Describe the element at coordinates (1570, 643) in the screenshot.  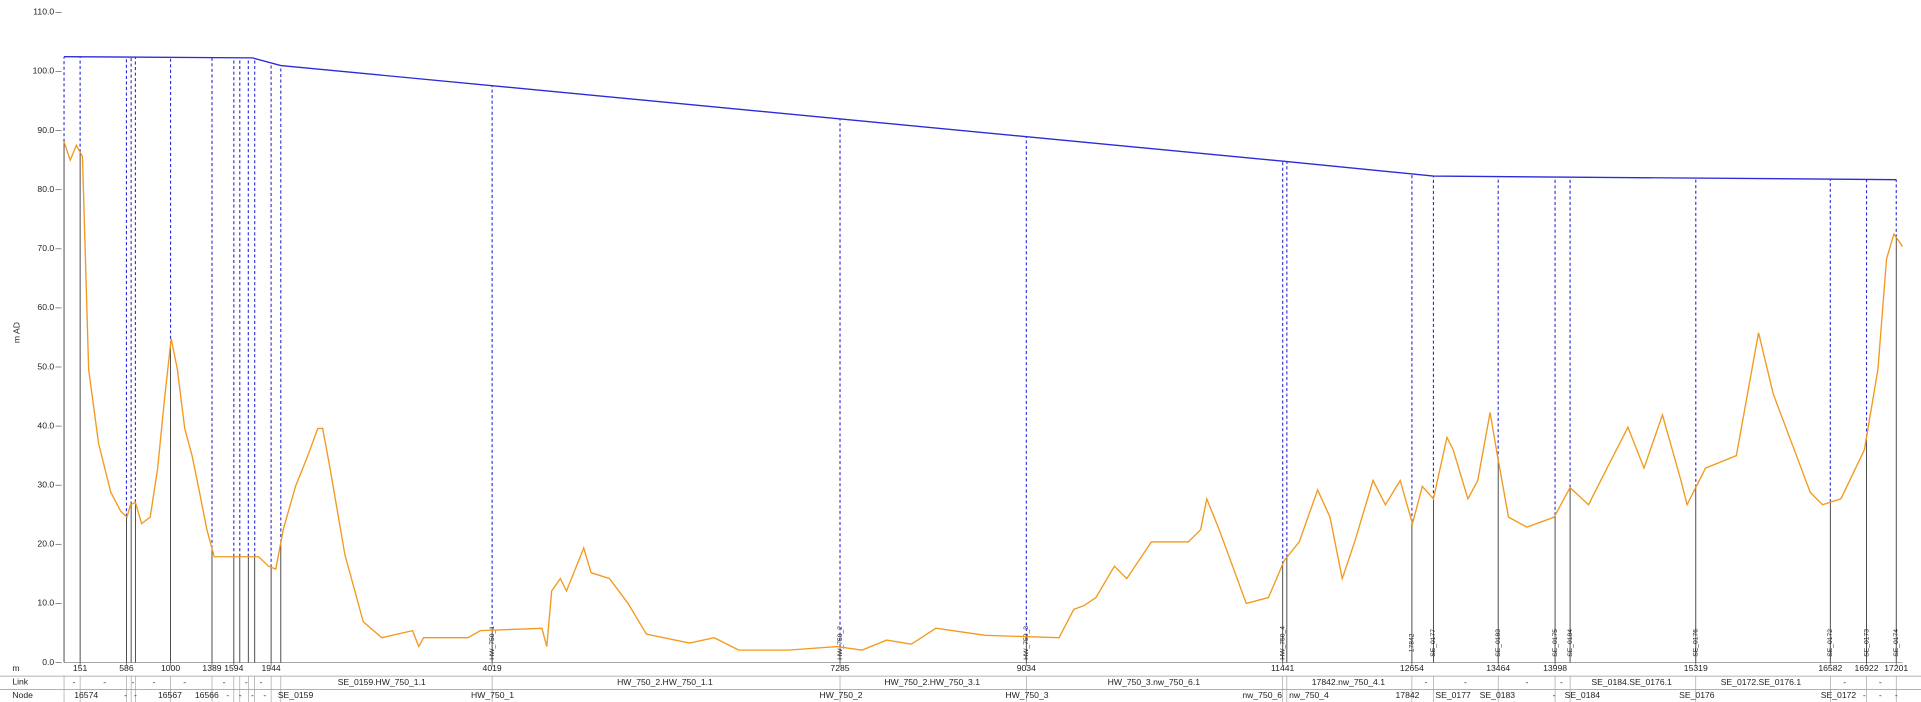
I see `node-label: SE_0184` at that location.